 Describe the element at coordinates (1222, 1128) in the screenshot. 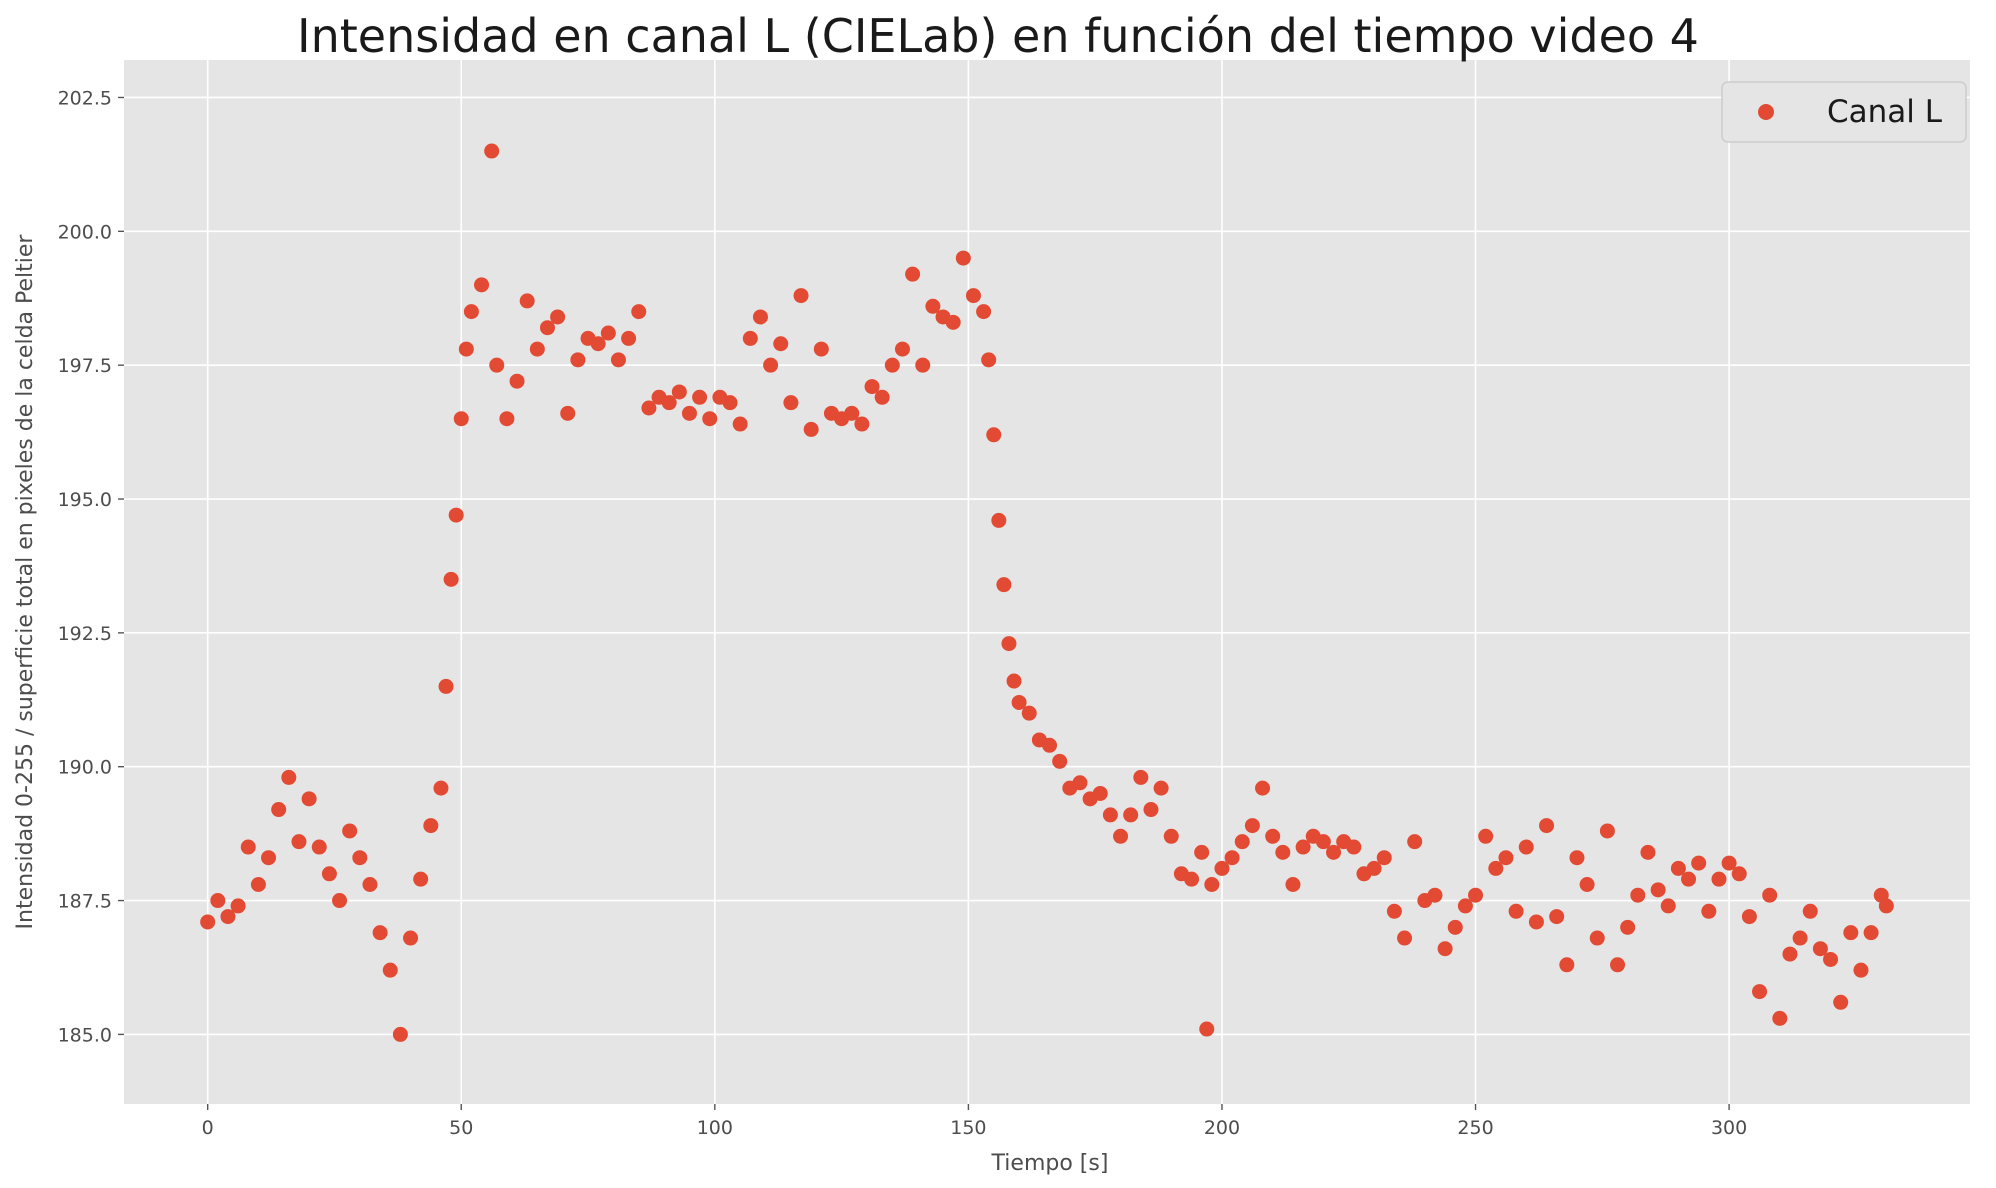

I see `x-tick-label: 200` at that location.